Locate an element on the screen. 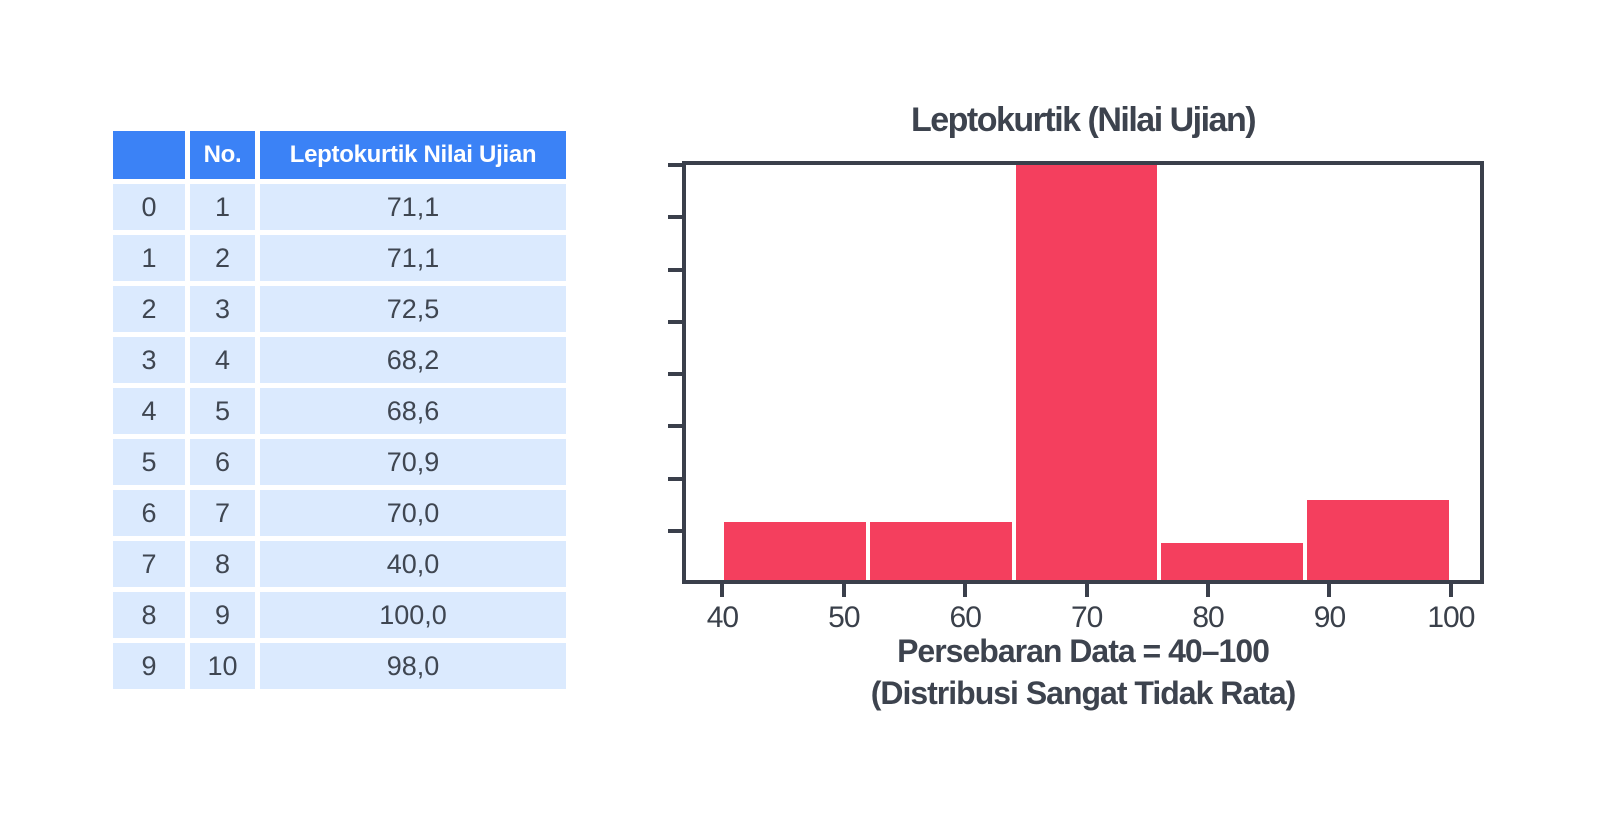 This screenshot has height=822, width=1600. cell-index: 6 is located at coordinates (149, 513).